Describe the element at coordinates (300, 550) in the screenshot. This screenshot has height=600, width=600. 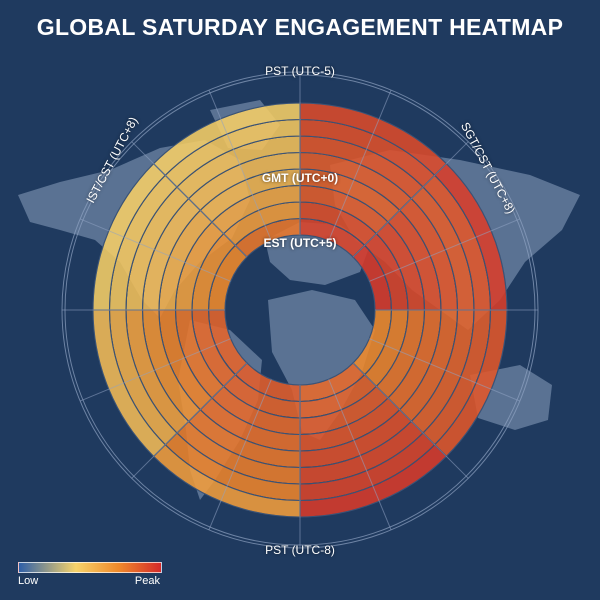
I see `label-bottom: PST (UTC-8)` at that location.